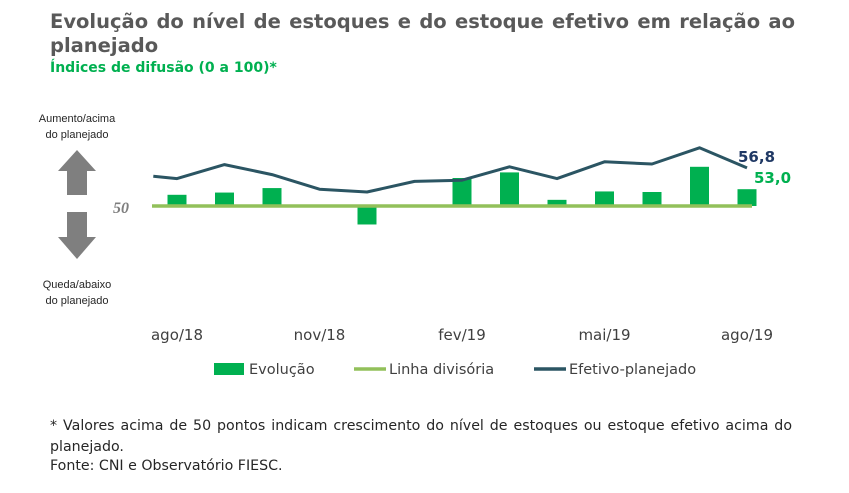 The image size is (849, 493). What do you see at coordinates (163, 68) in the screenshot?
I see `chart-subtitle: Índices de difusão (0 a 100)*` at bounding box center [163, 68].